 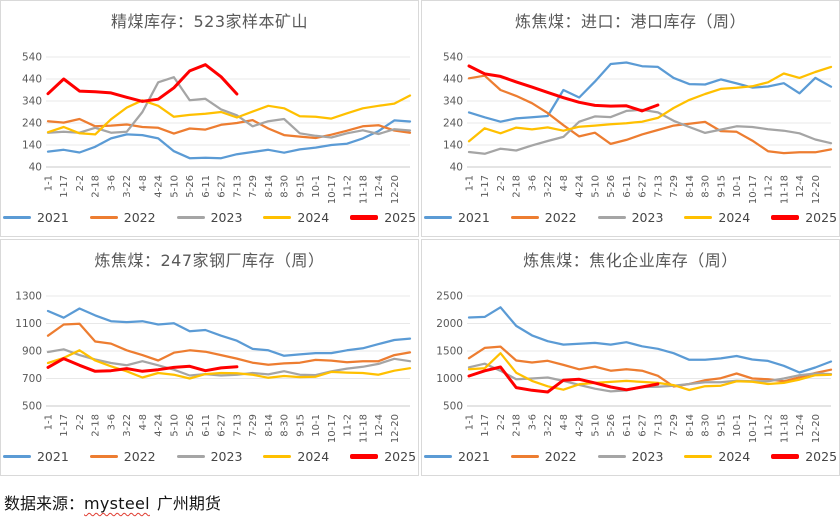 I want to click on legend-label: 2025, so click(x=400, y=456).